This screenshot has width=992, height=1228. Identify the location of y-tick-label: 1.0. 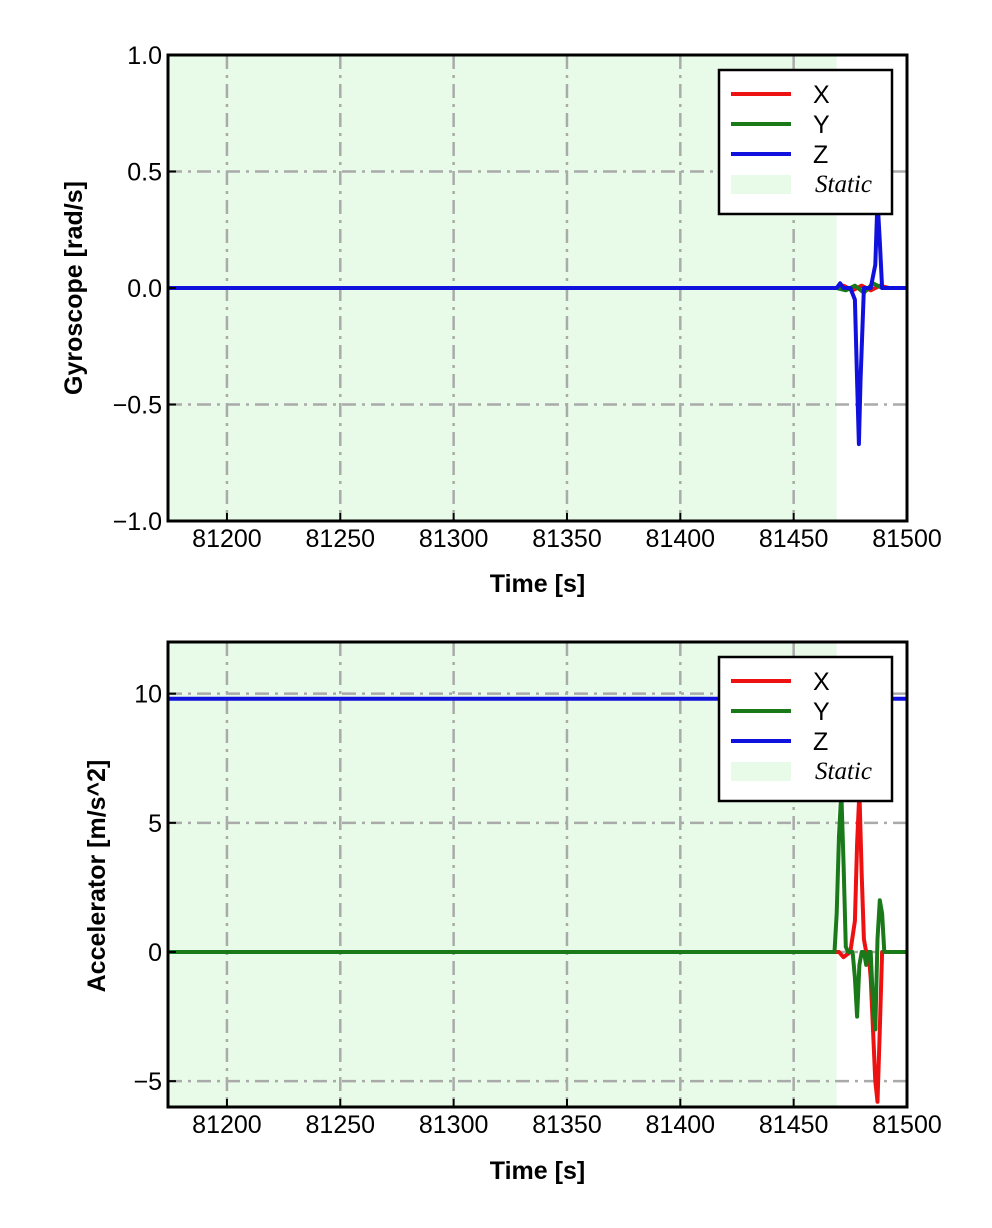
(144, 56).